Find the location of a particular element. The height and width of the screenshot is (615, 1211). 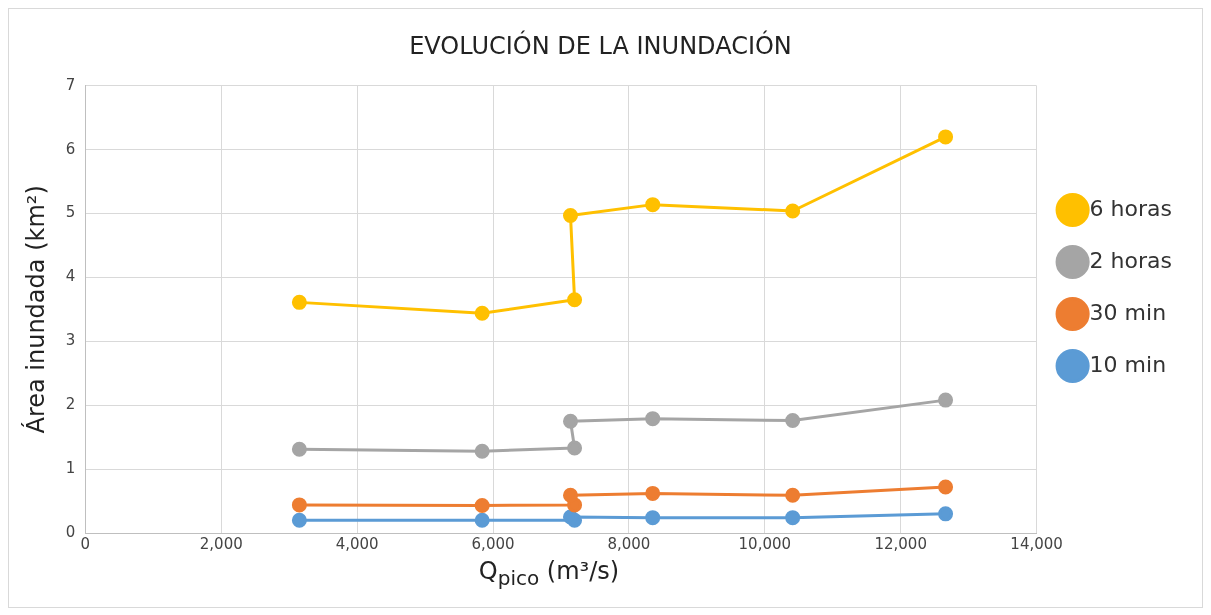

y-tick-label: 6 is located at coordinates (70, 148).